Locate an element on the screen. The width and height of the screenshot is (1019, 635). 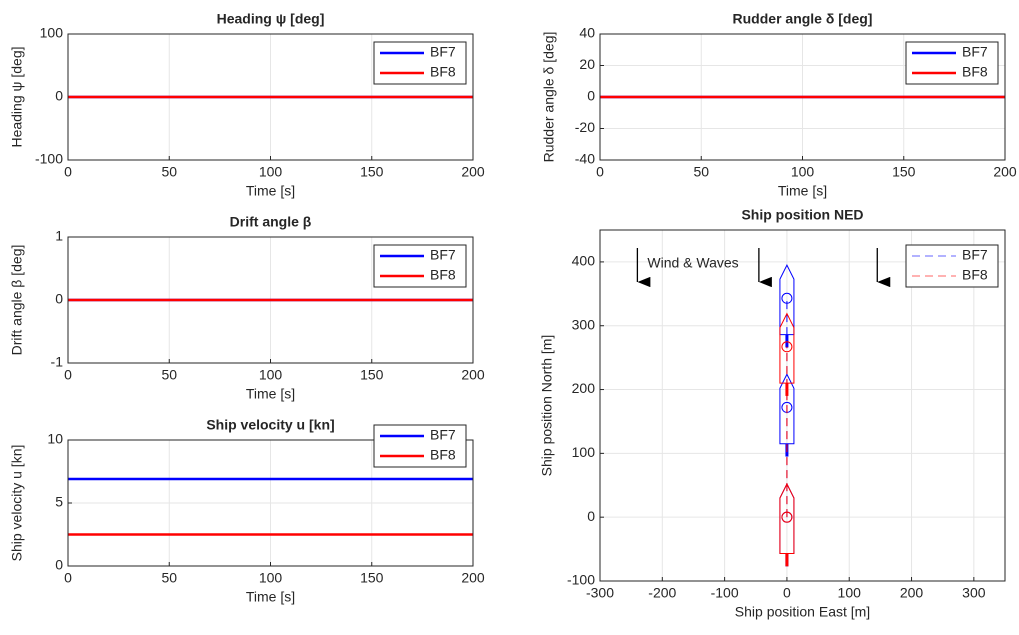
y-tick-label: -20 is located at coordinates (585, 127).